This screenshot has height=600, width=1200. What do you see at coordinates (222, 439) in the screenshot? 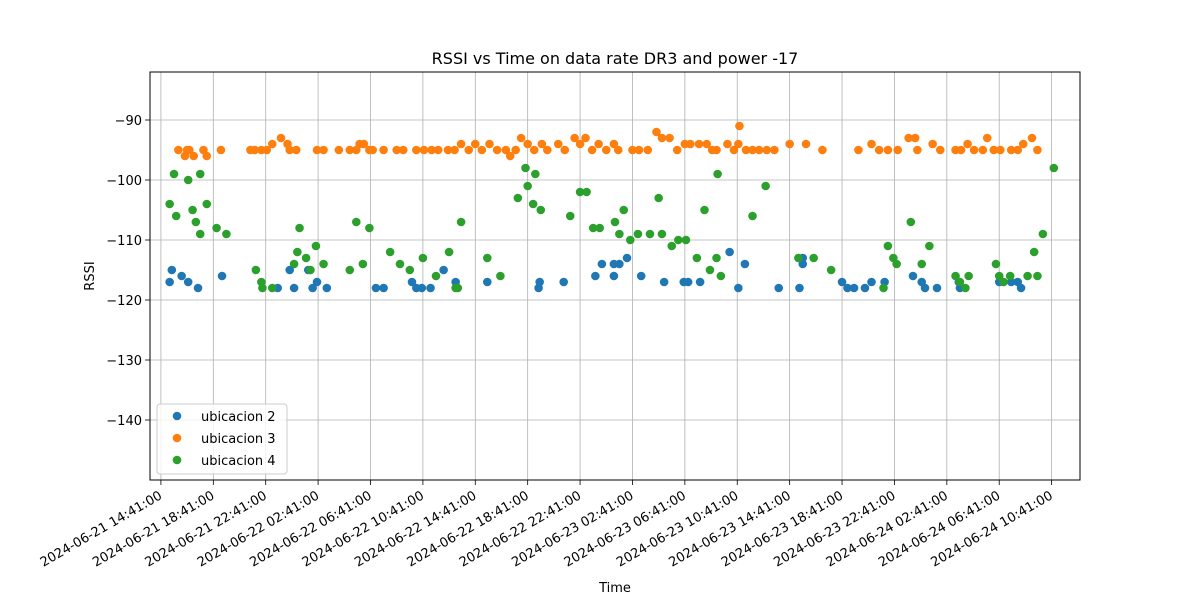
I see `legend-box` at bounding box center [222, 439].